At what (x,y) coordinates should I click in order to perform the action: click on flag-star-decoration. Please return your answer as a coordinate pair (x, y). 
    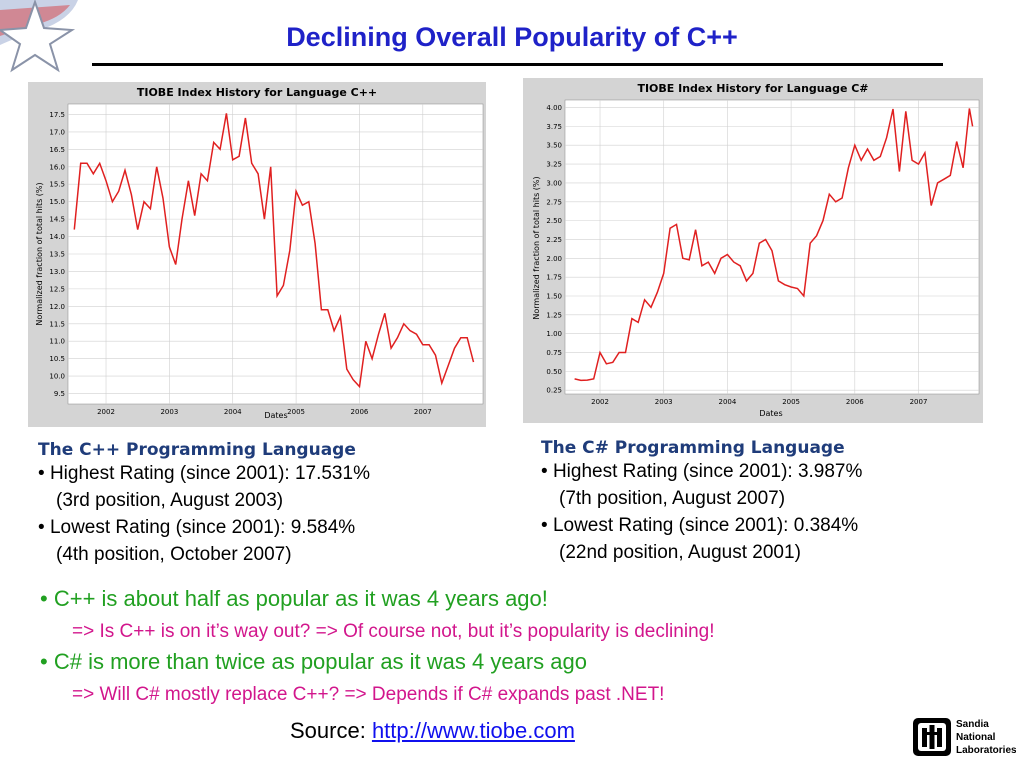
    Looking at the image, I should click on (39, 36).